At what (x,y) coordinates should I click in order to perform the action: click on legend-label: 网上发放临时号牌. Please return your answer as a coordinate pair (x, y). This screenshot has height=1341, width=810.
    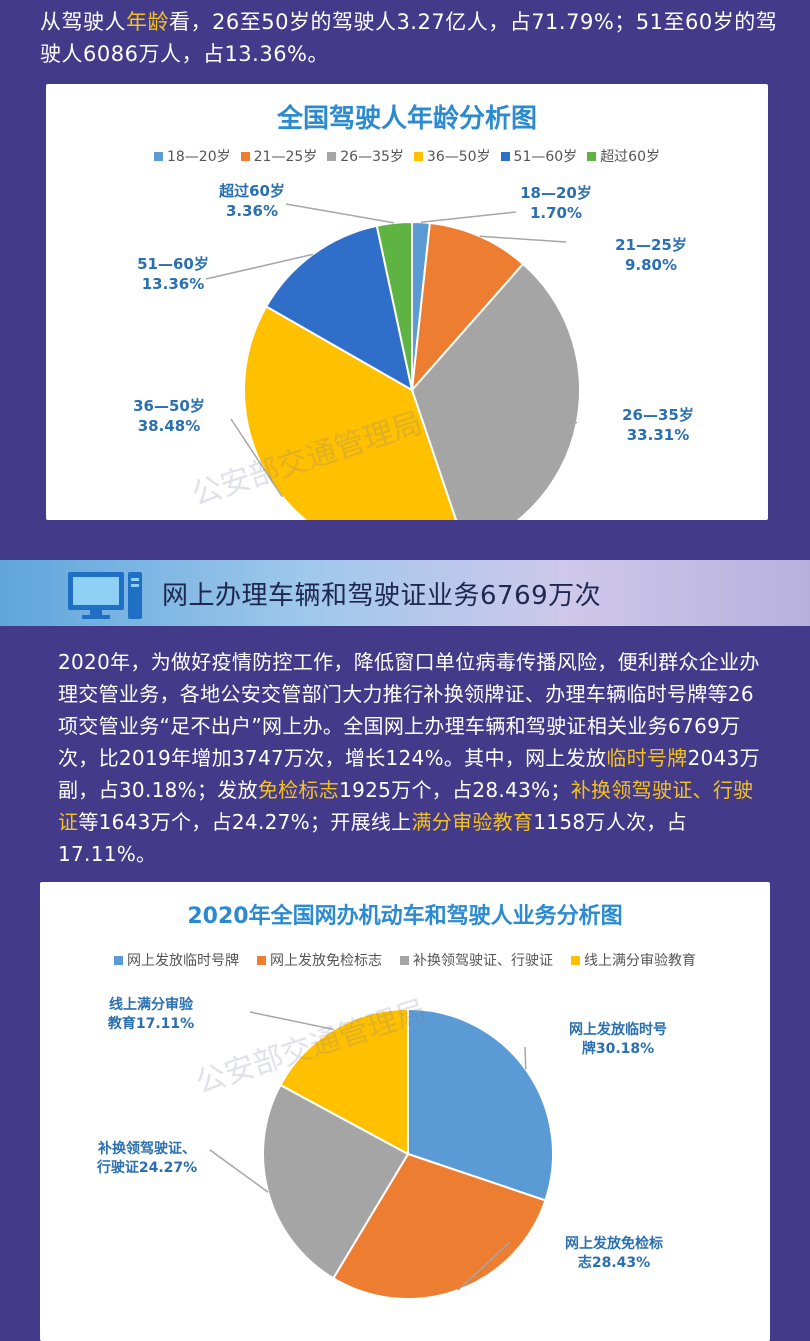
    Looking at the image, I should click on (183, 961).